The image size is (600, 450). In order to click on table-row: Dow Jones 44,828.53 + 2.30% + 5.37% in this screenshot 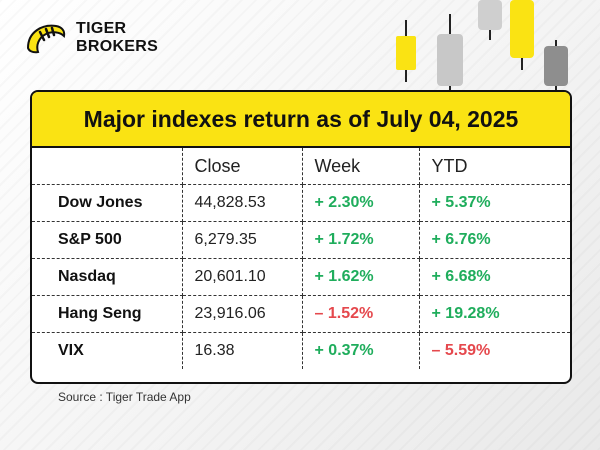, I will do `click(301, 203)`.